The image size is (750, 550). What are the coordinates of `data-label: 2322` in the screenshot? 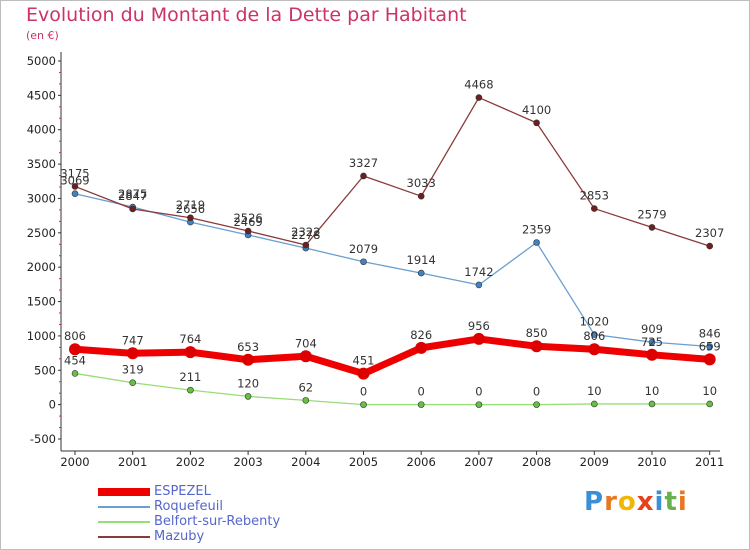 It's located at (305, 232).